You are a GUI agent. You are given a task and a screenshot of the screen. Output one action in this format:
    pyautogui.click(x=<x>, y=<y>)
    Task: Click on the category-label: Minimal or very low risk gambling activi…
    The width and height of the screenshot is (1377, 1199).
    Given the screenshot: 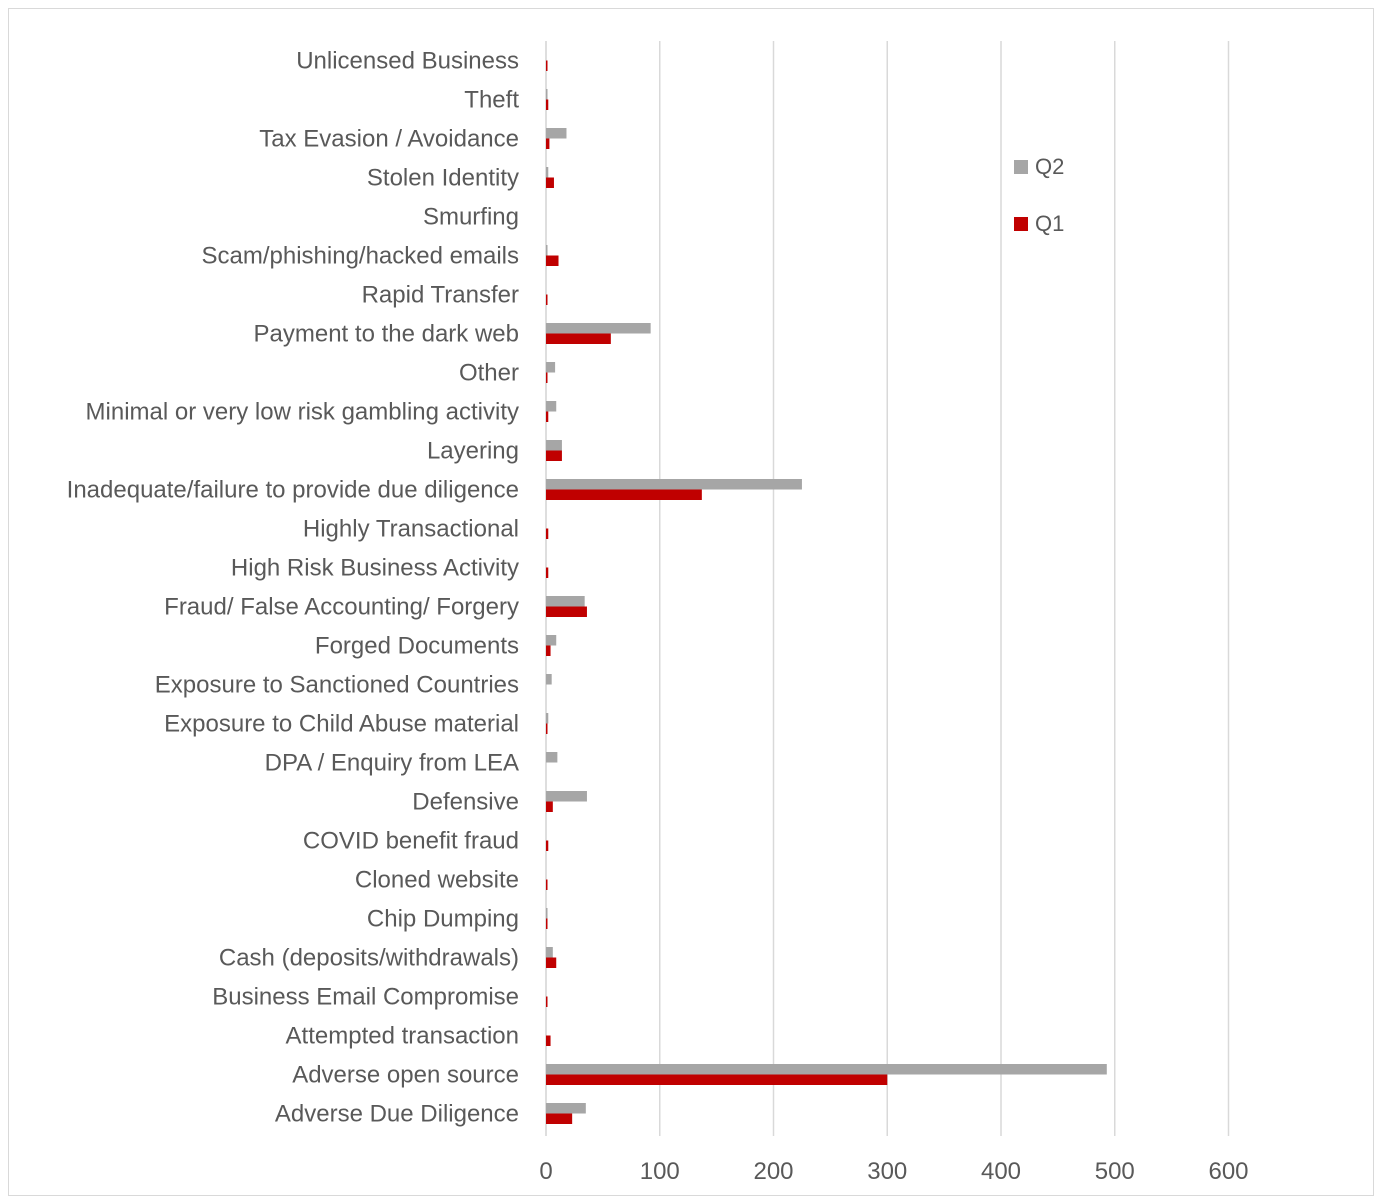 What is the action you would take?
    pyautogui.click(x=302, y=412)
    